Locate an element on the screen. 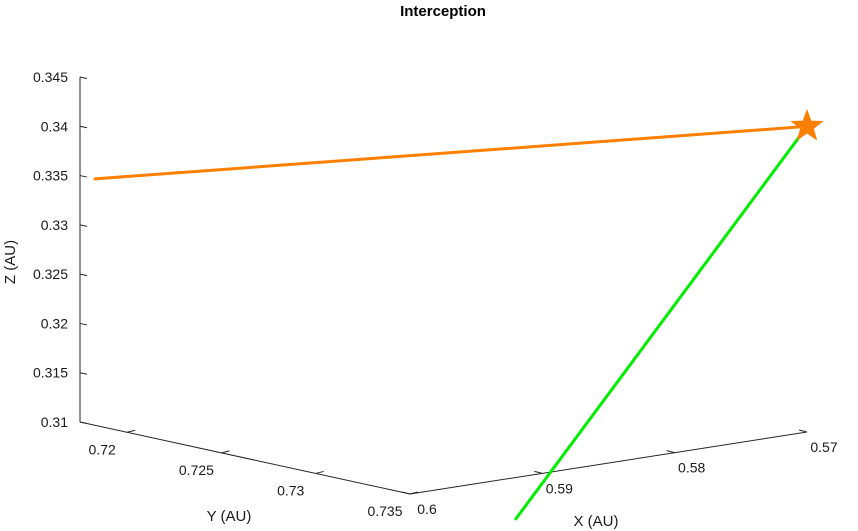  y-tick-label: 0.735 is located at coordinates (384, 511).